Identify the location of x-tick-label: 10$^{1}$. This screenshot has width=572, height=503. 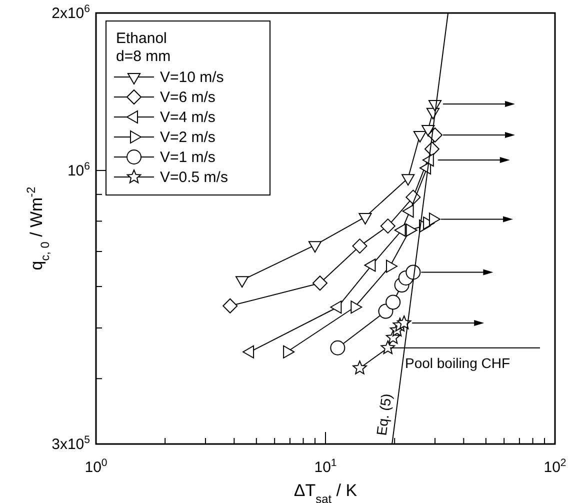
(325, 466).